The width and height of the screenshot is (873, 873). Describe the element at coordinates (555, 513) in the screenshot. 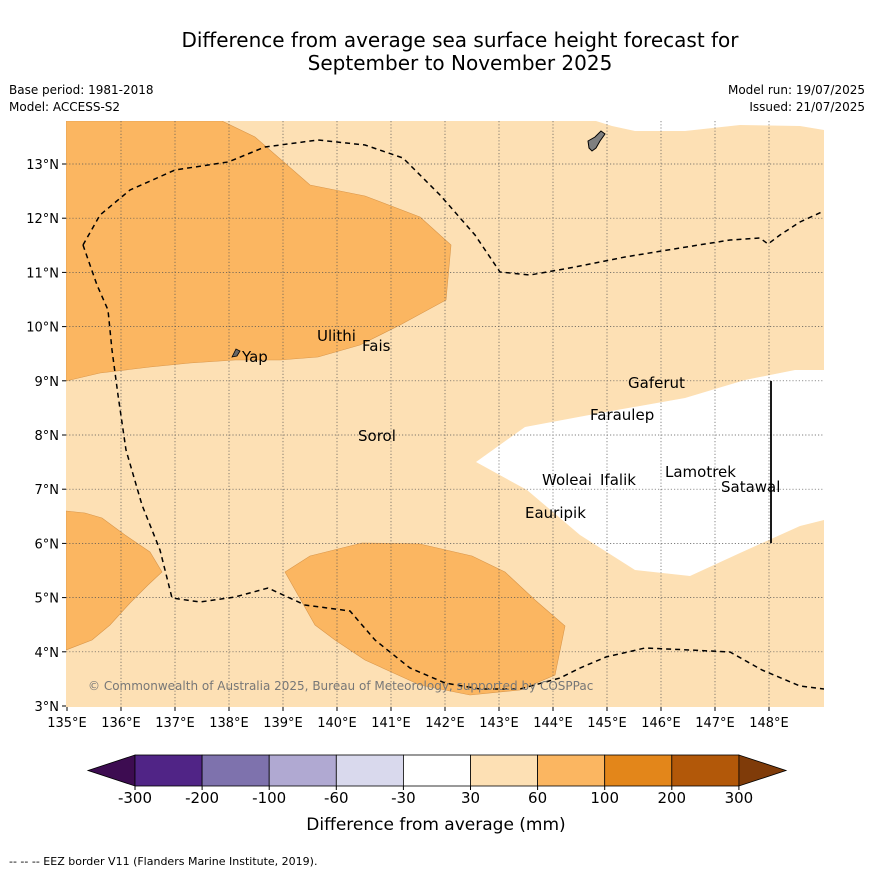

I see `place-label-eauripik: Eauripik` at that location.